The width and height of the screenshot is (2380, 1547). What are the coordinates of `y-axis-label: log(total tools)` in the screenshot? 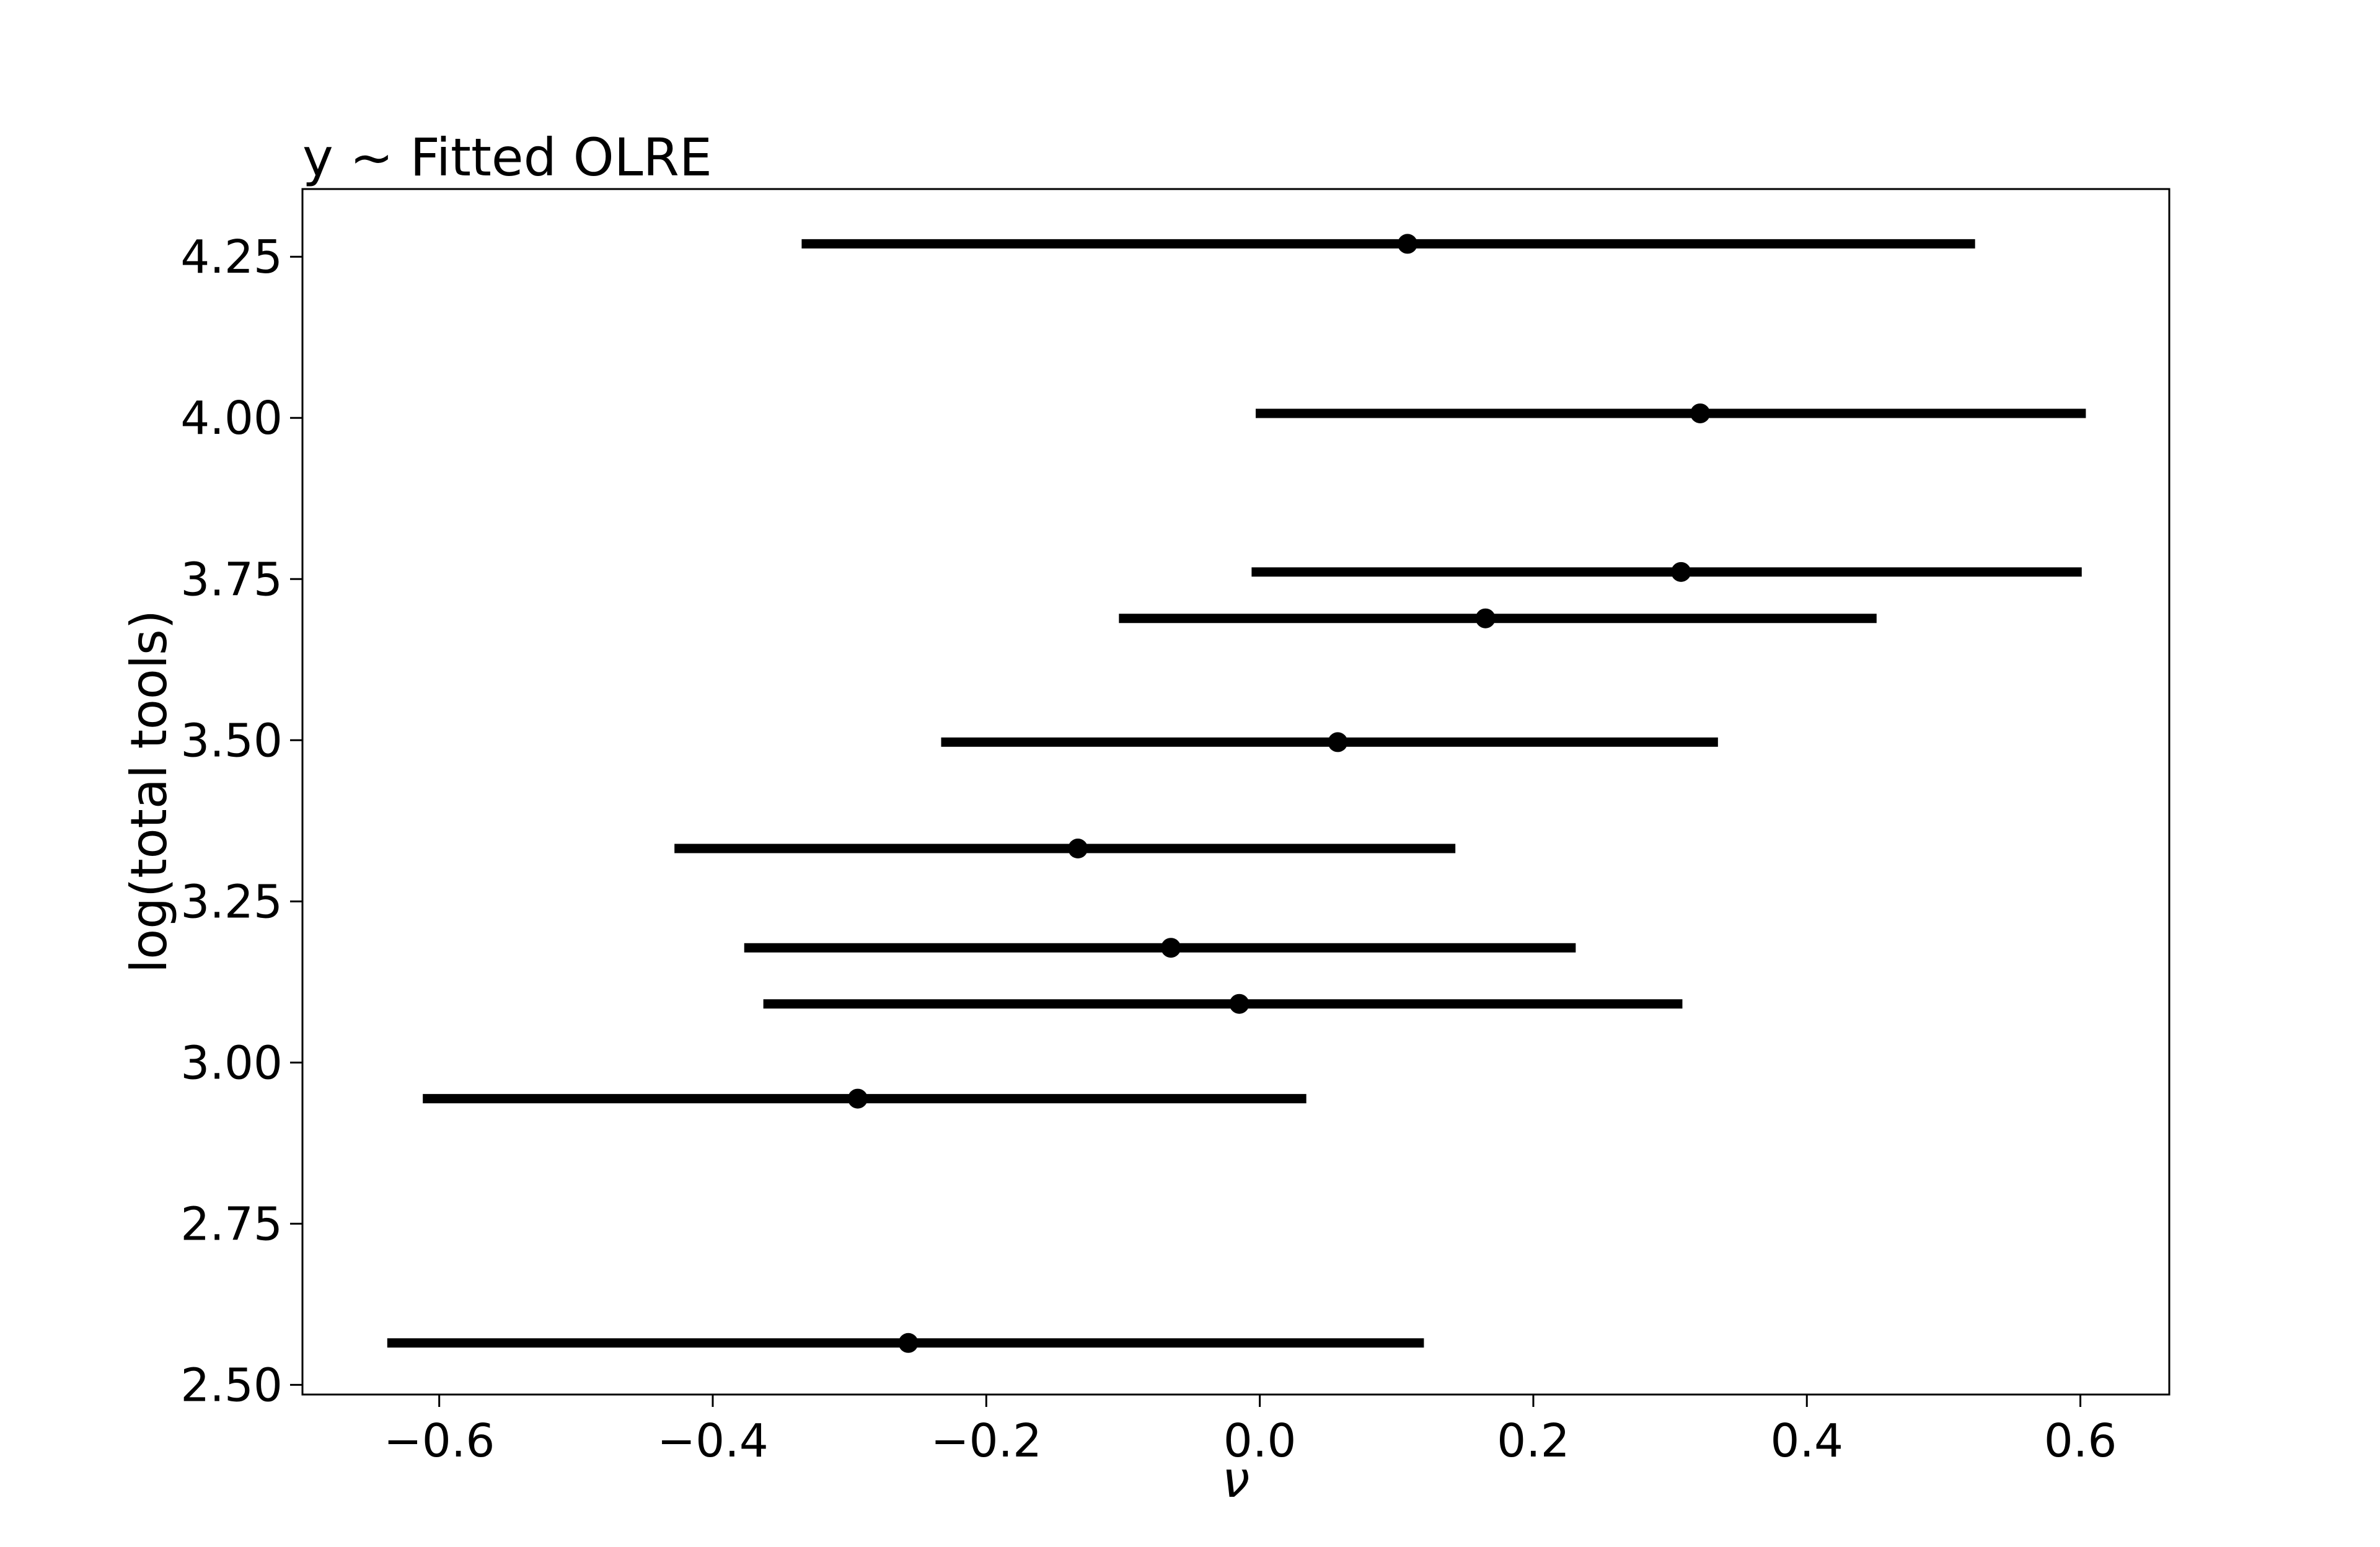 It's located at (149, 791).